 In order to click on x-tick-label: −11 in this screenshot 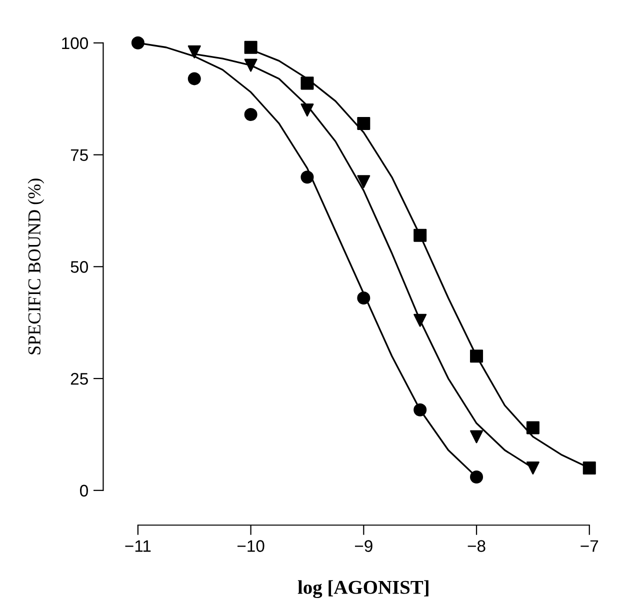, I will do `click(138, 546)`.